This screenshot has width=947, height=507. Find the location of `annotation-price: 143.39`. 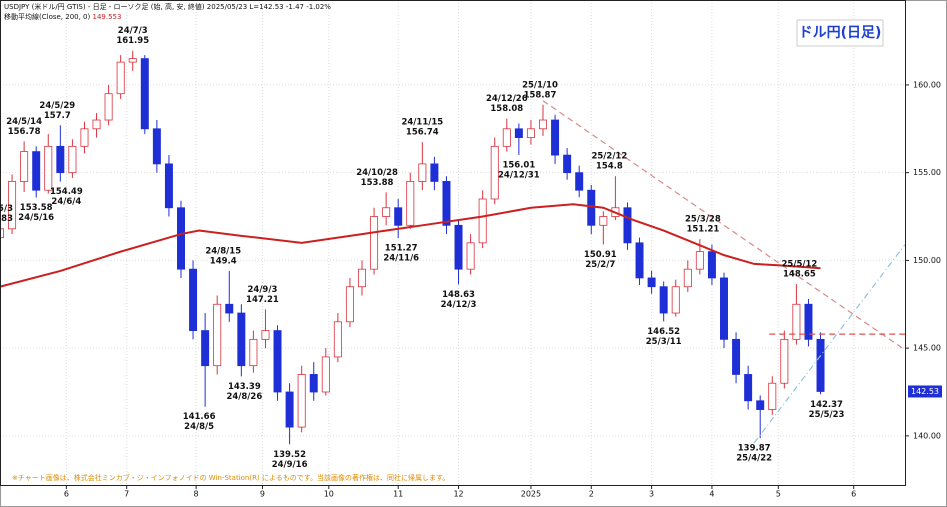

annotation-price: 143.39 is located at coordinates (244, 387).